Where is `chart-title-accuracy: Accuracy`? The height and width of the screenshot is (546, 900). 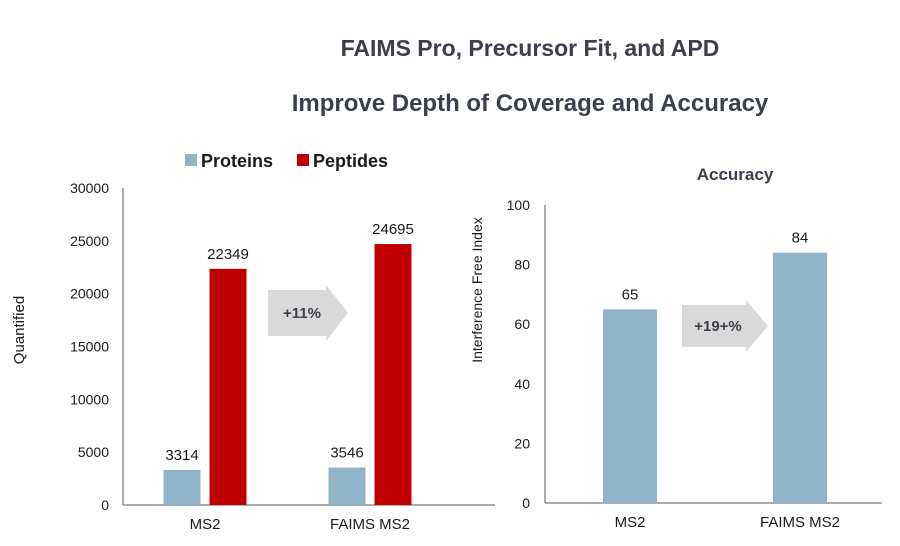 chart-title-accuracy: Accuracy is located at coordinates (735, 174).